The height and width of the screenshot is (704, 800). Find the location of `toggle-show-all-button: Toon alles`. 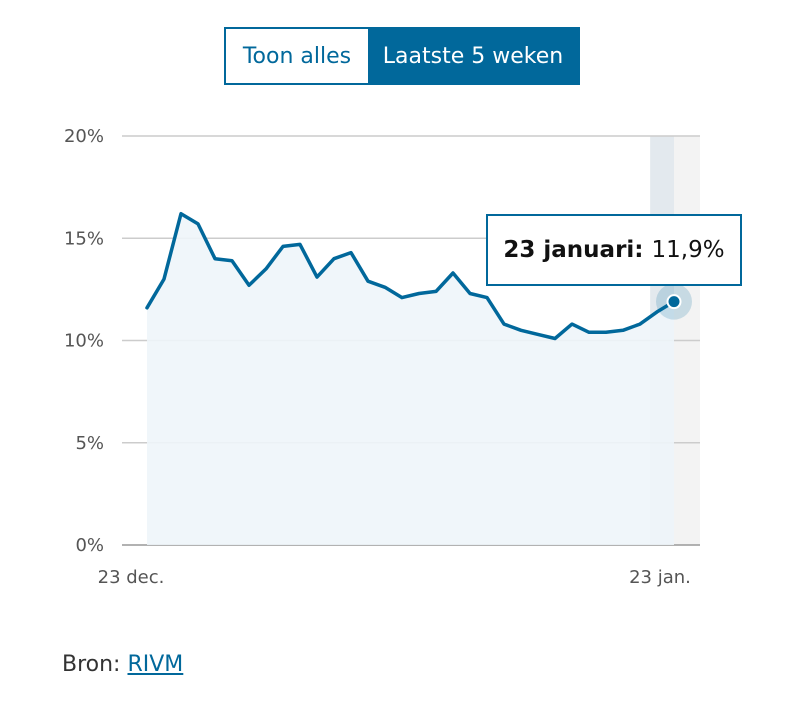

toggle-show-all-button: Toon alles is located at coordinates (297, 56).